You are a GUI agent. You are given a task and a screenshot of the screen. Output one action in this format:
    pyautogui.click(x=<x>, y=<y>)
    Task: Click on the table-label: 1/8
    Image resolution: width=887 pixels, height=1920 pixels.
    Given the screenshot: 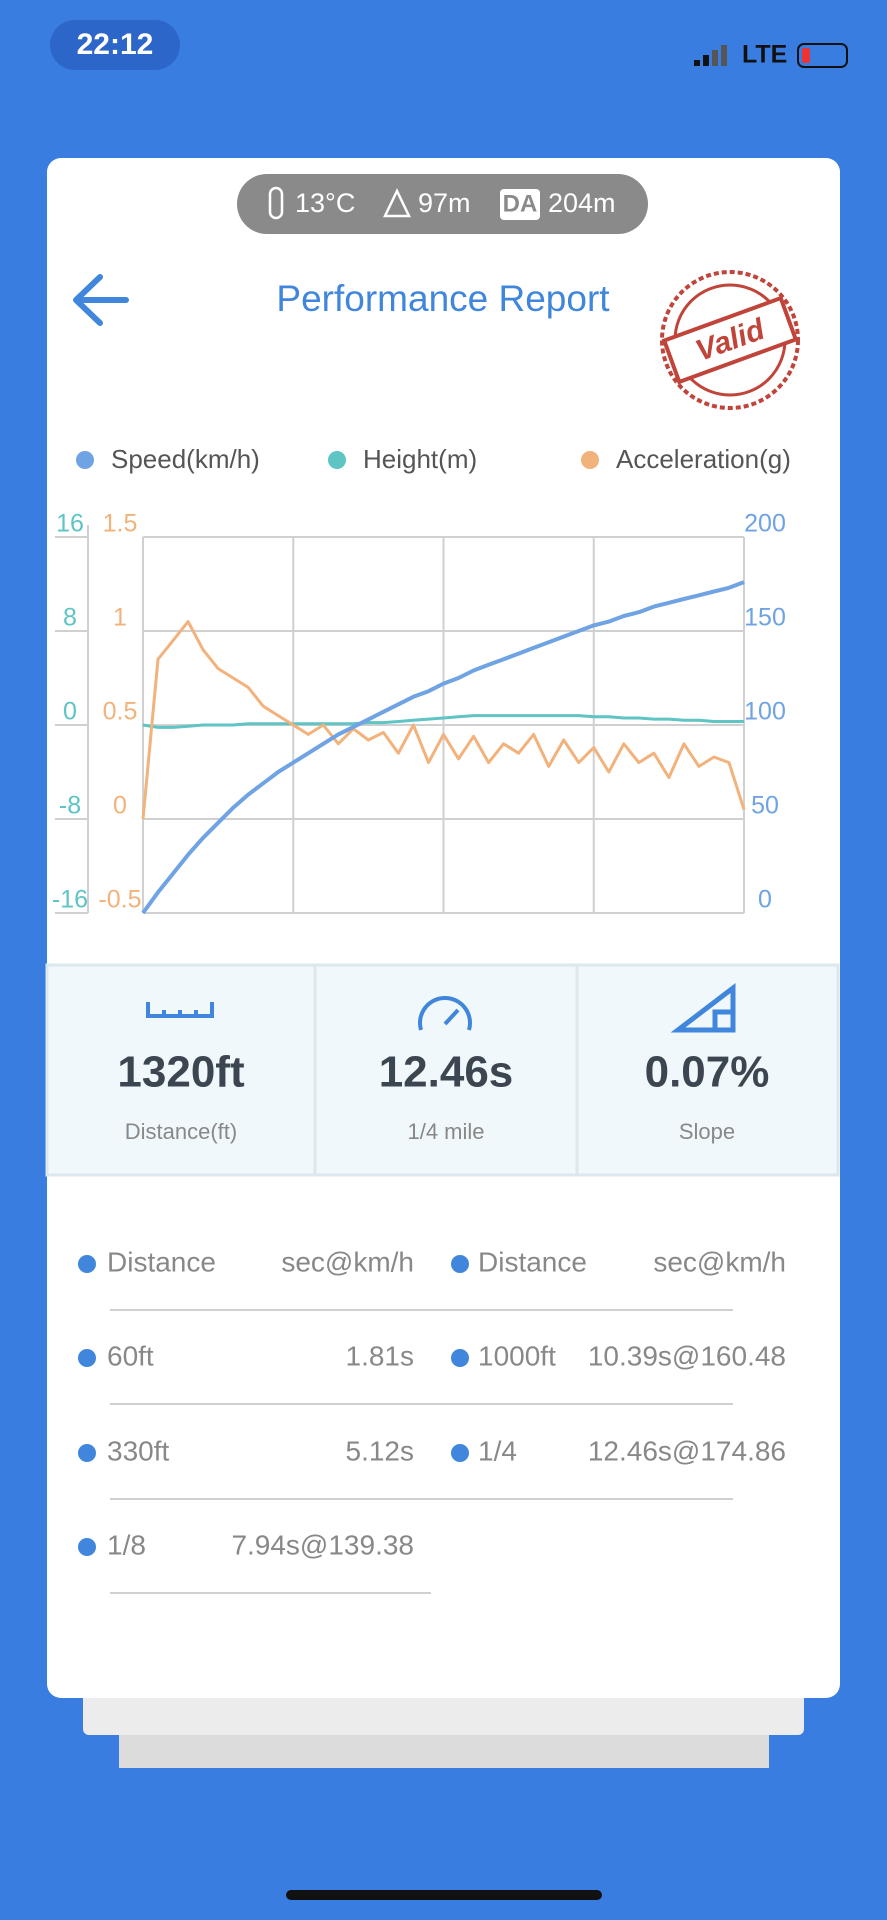 What is the action you would take?
    pyautogui.click(x=126, y=1544)
    